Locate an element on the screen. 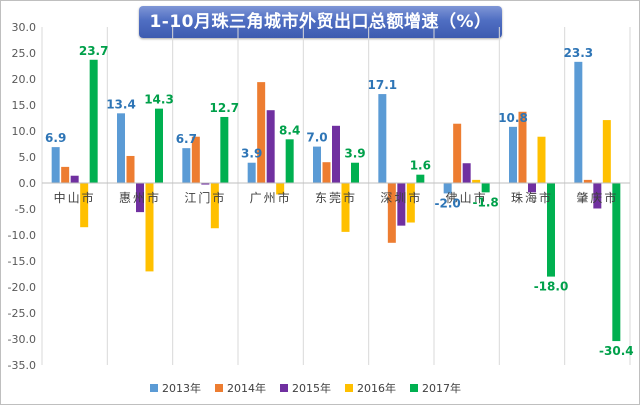 The height and width of the screenshot is (405, 640). category-label: 佛山市 is located at coordinates (467, 197).